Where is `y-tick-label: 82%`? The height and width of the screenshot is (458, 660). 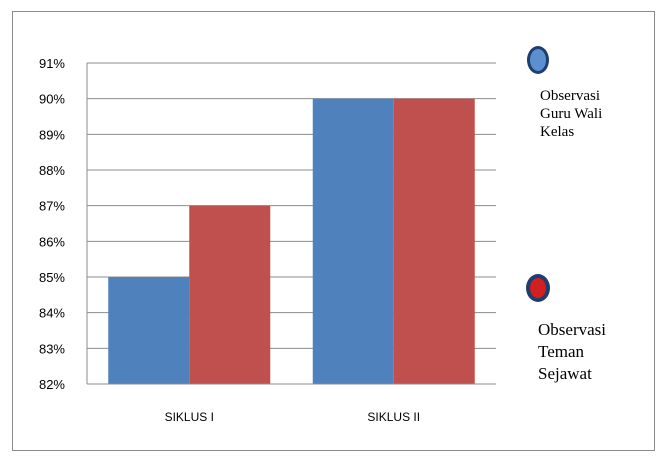 y-tick-label: 82% is located at coordinates (52, 384).